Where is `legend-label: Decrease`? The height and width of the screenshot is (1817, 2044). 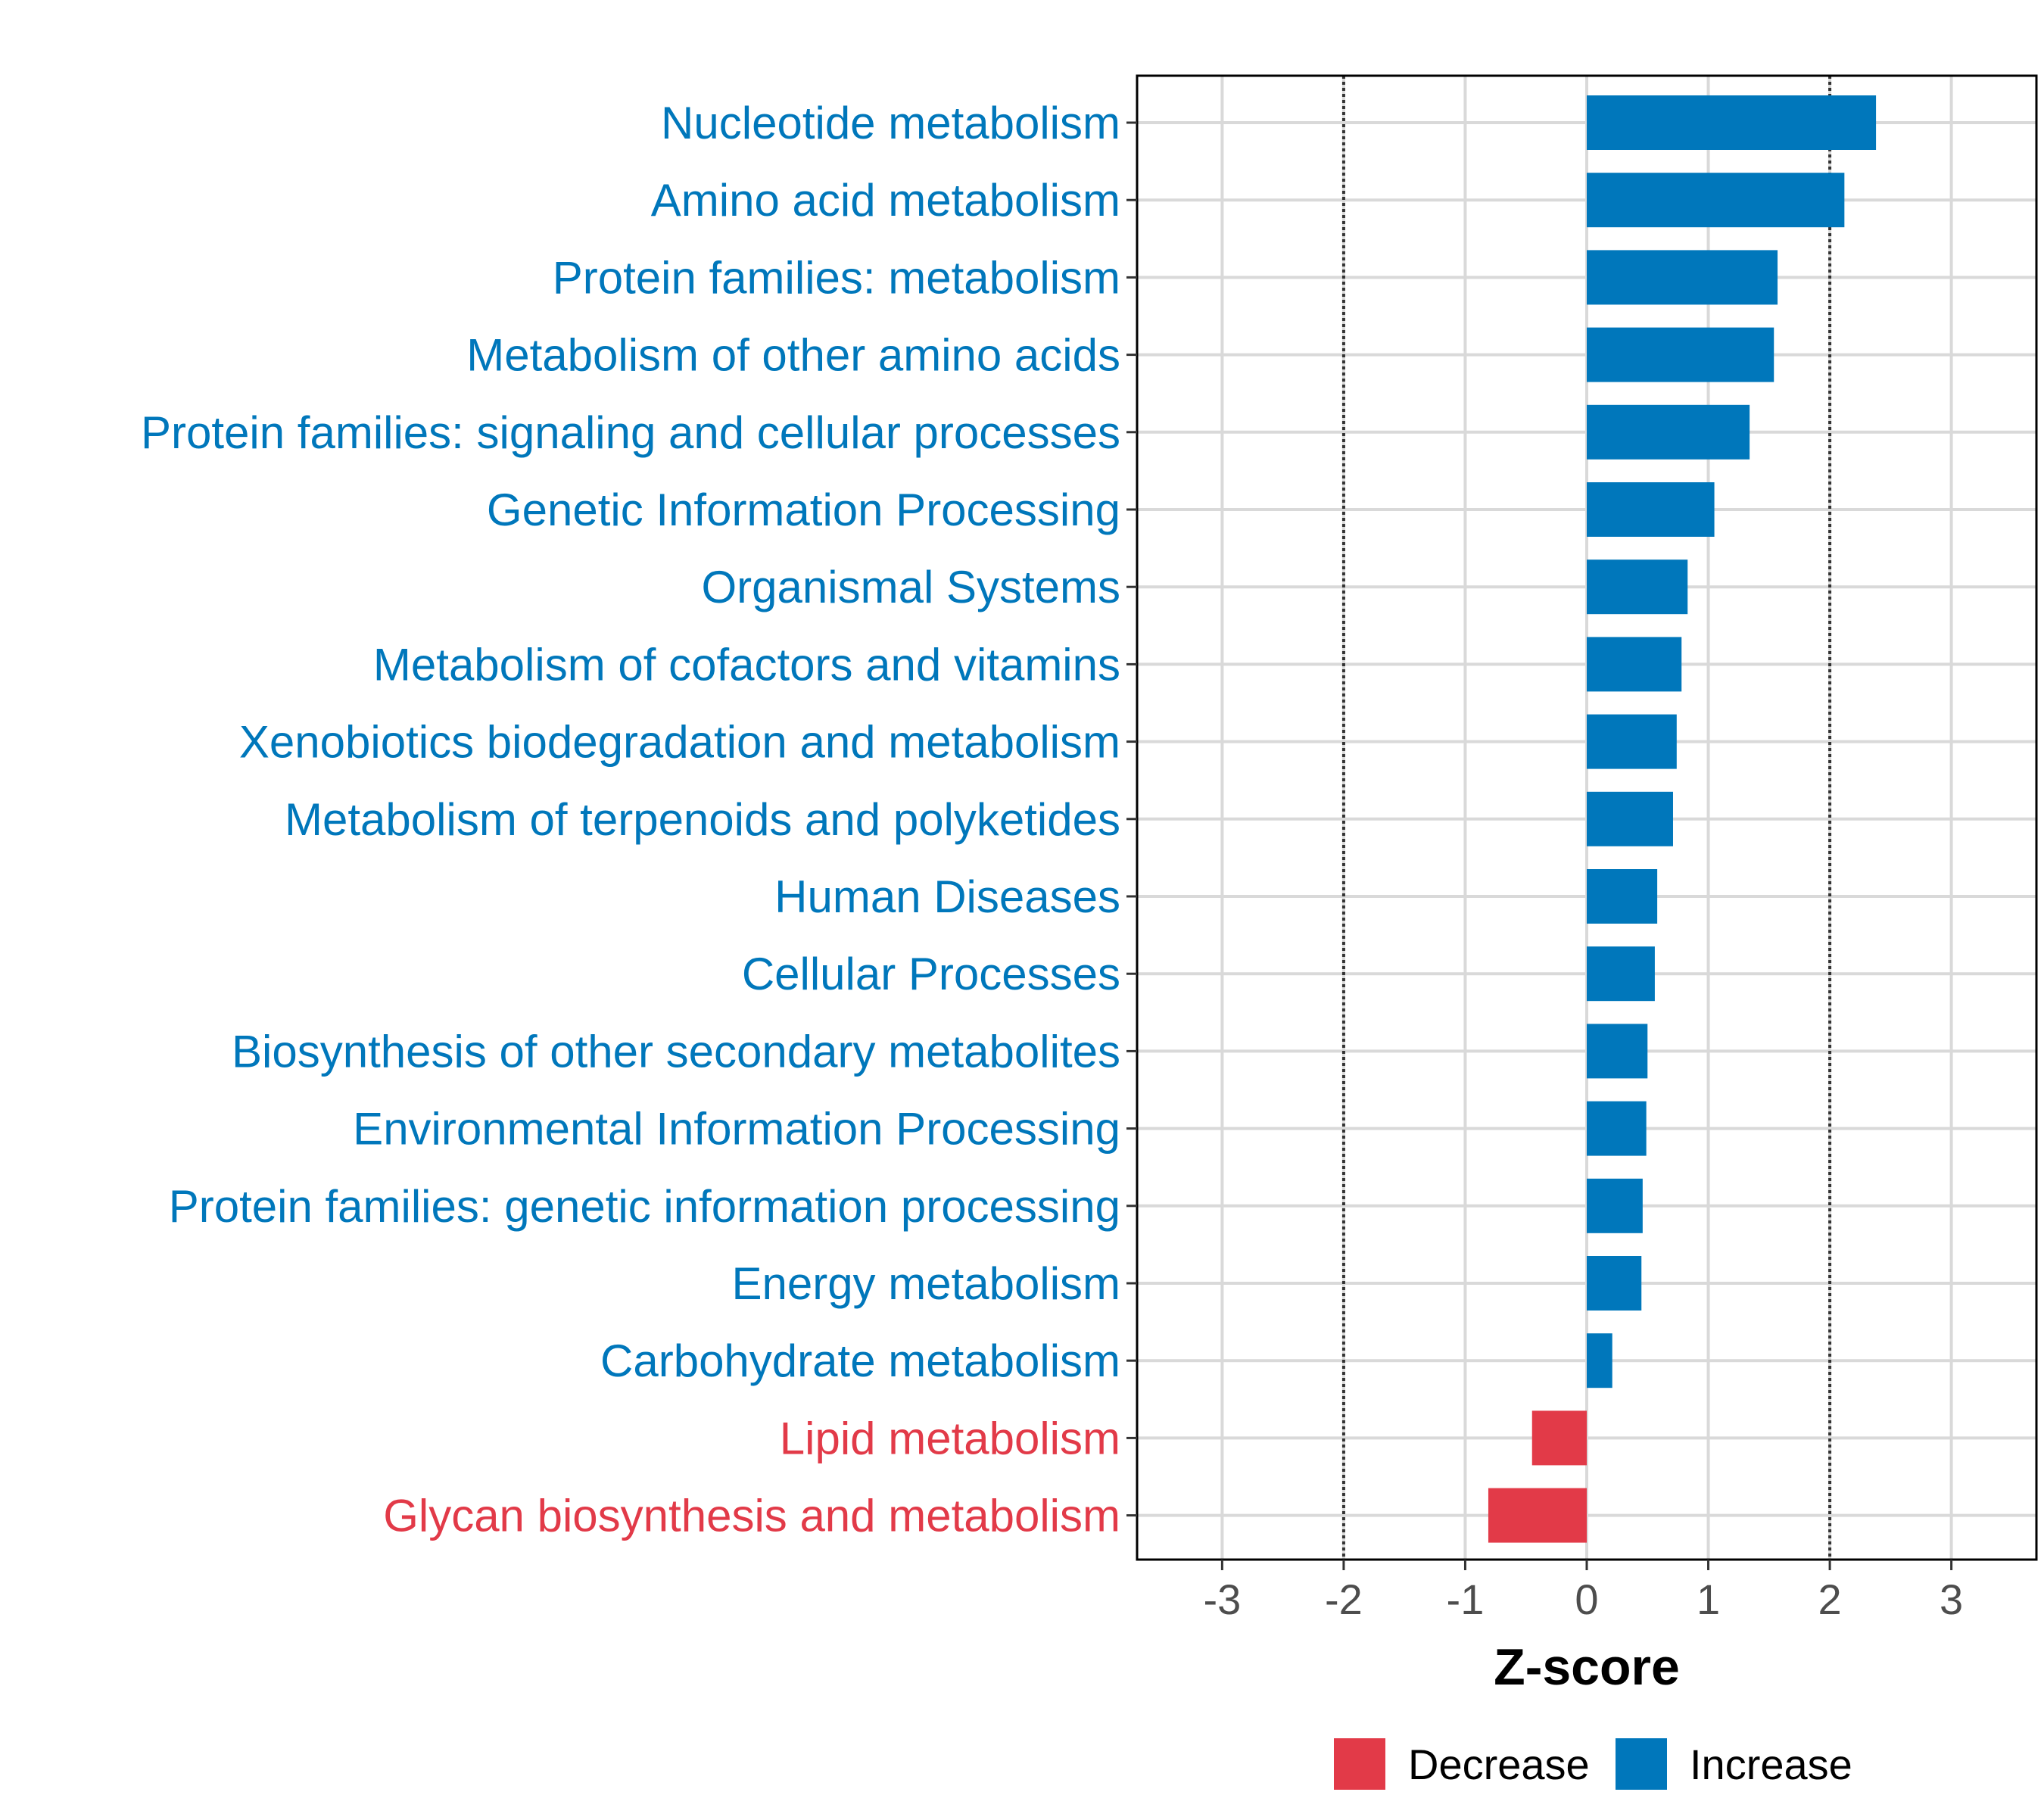 legend-label: Decrease is located at coordinates (1499, 1764).